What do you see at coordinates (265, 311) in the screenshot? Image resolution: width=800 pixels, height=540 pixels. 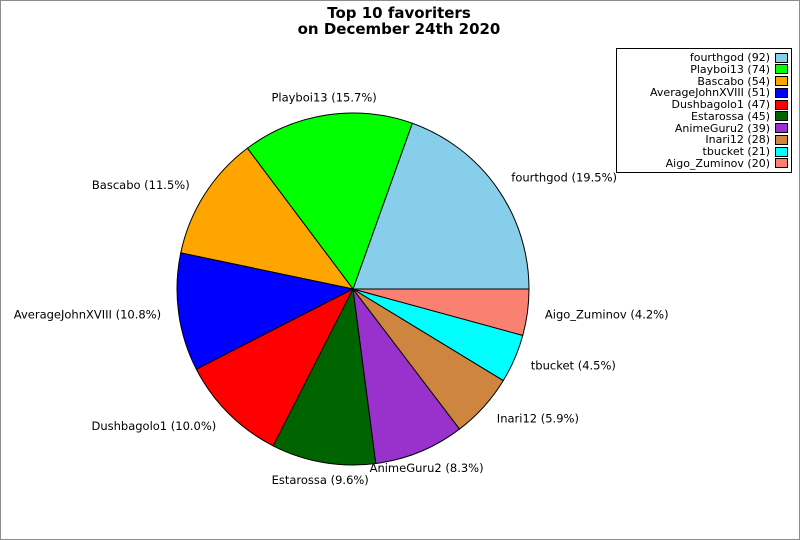 I see `pie-slice-AverageJohnXVIII` at bounding box center [265, 311].